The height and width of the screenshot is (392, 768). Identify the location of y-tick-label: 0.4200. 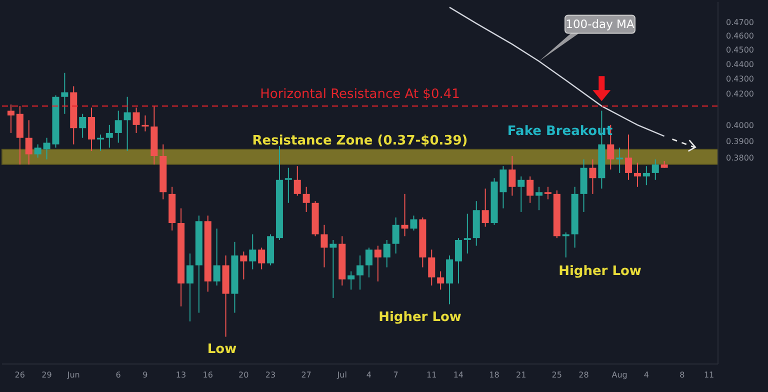
(740, 94).